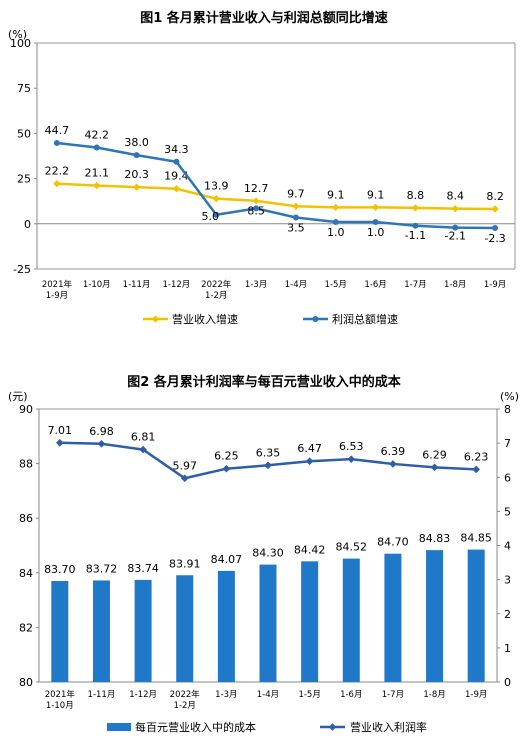 The width and height of the screenshot is (528, 744). What do you see at coordinates (416, 195) in the screenshot?
I see `data-label: 8.8` at bounding box center [416, 195].